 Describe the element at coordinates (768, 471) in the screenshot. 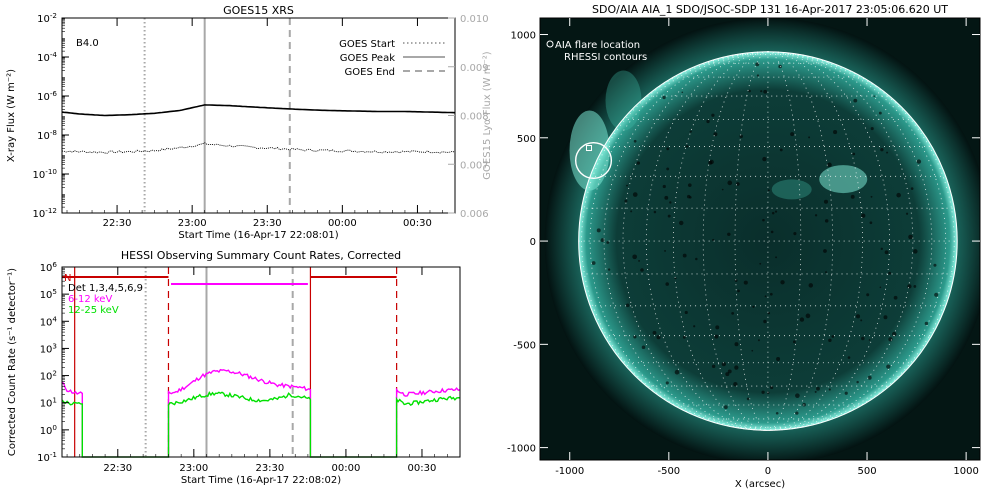

I see `aia-x-tick-label-2: 0` at that location.